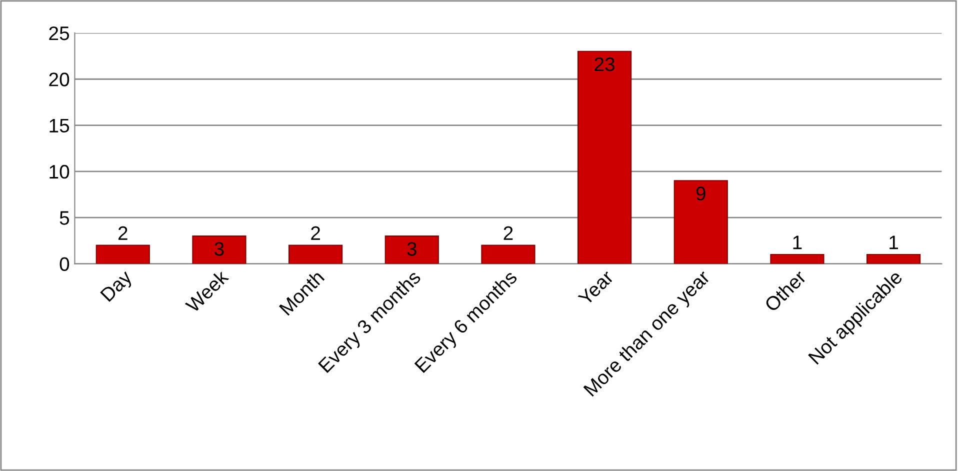 This screenshot has width=958, height=471. I want to click on y-tick-label: 20, so click(59, 79).